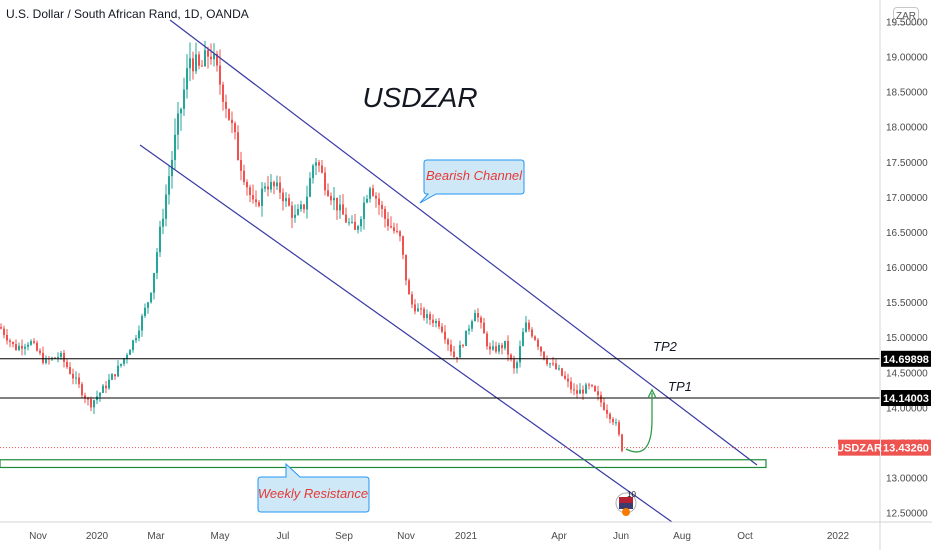  I want to click on y-tick-label: 16.50000, so click(907, 233).